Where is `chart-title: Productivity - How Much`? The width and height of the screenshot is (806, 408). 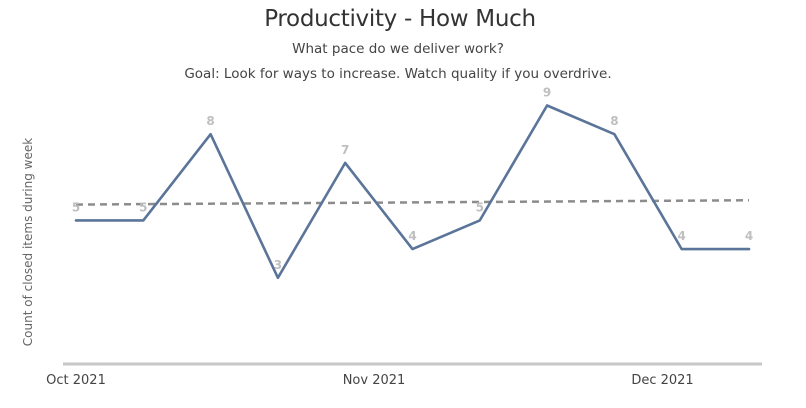 chart-title: Productivity - How Much is located at coordinates (400, 19).